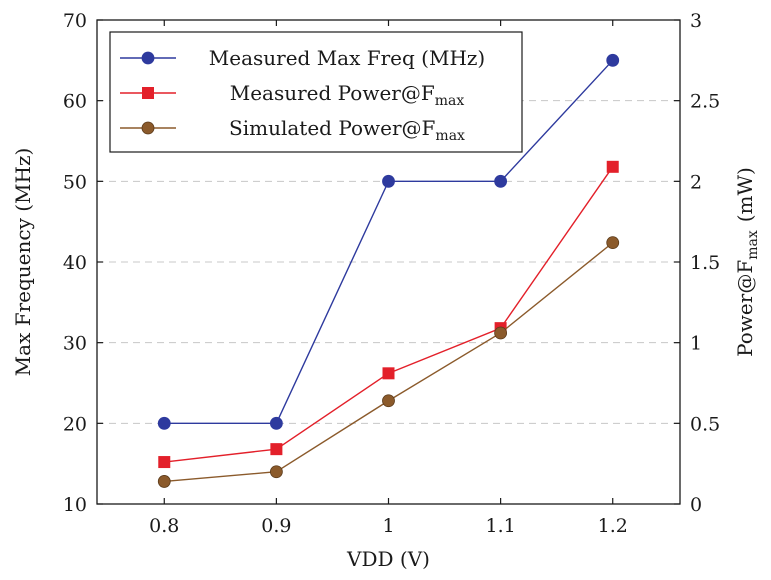 Image resolution: width=771 pixels, height=580 pixels. I want to click on y-right-tick-label: 1, so click(696, 344).